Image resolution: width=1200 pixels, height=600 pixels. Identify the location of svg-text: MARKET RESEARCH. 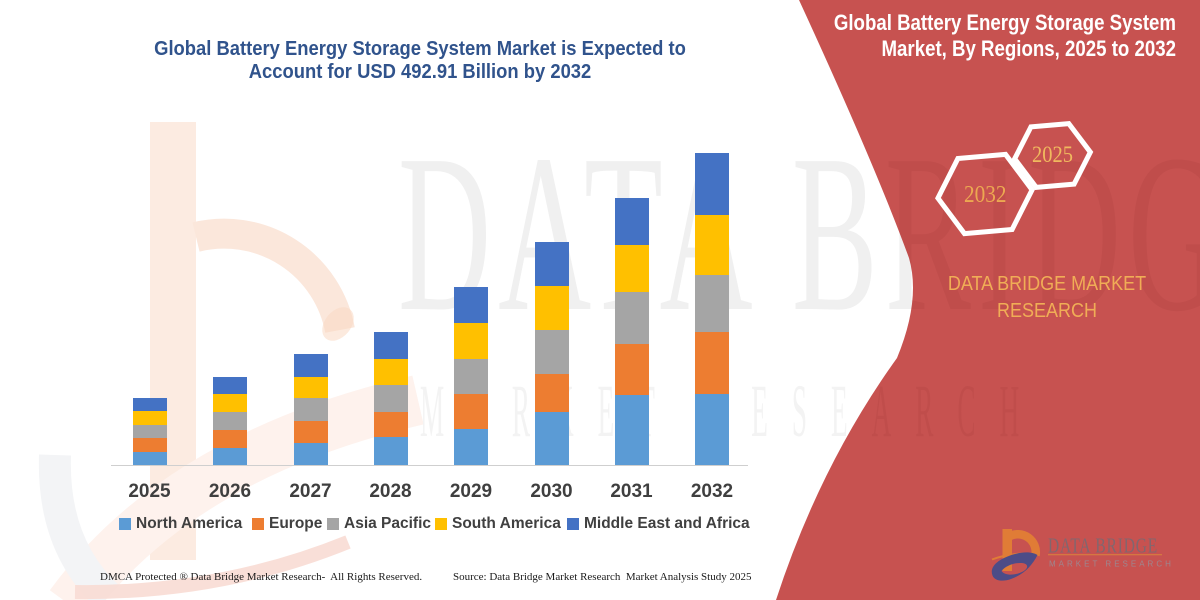
(1111, 564).